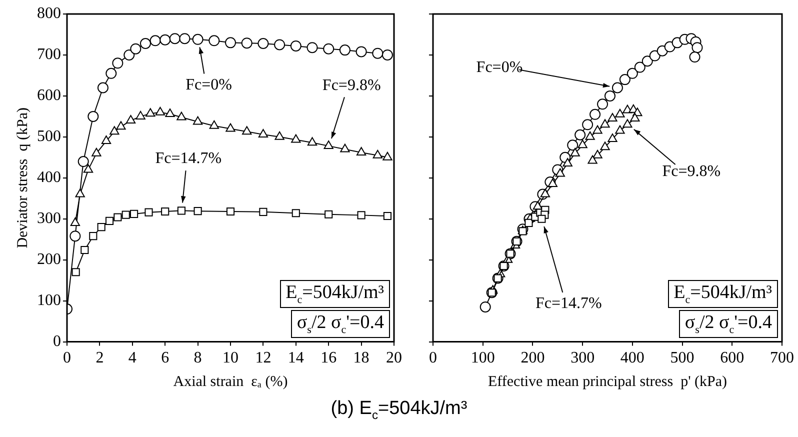 The width and height of the screenshot is (798, 437). I want to click on x-tick-label: 20, so click(394, 358).